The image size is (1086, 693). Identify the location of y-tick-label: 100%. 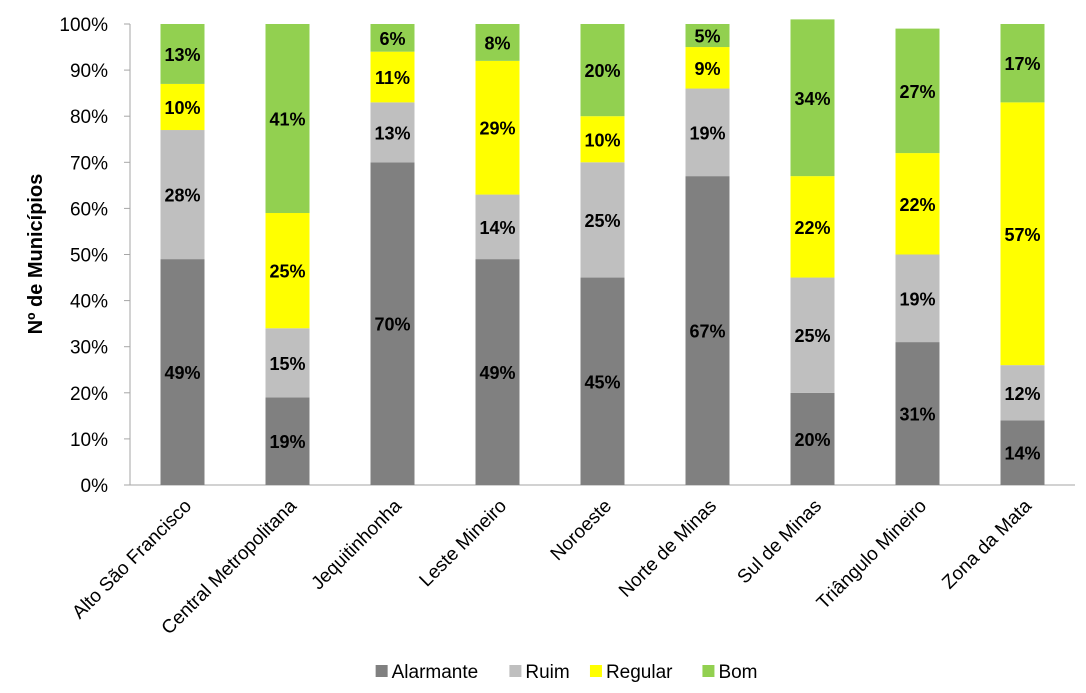
(83, 25).